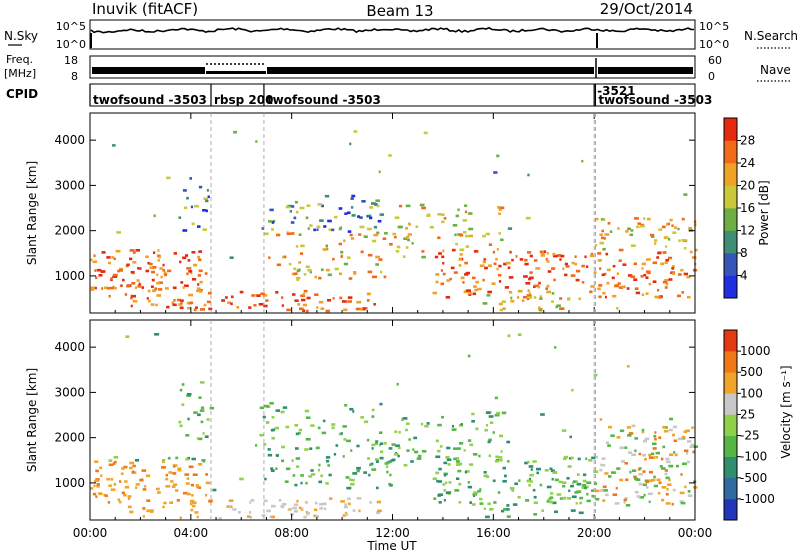 The width and height of the screenshot is (800, 558). What do you see at coordinates (775, 70) in the screenshot?
I see `nave-label: Nave` at bounding box center [775, 70].